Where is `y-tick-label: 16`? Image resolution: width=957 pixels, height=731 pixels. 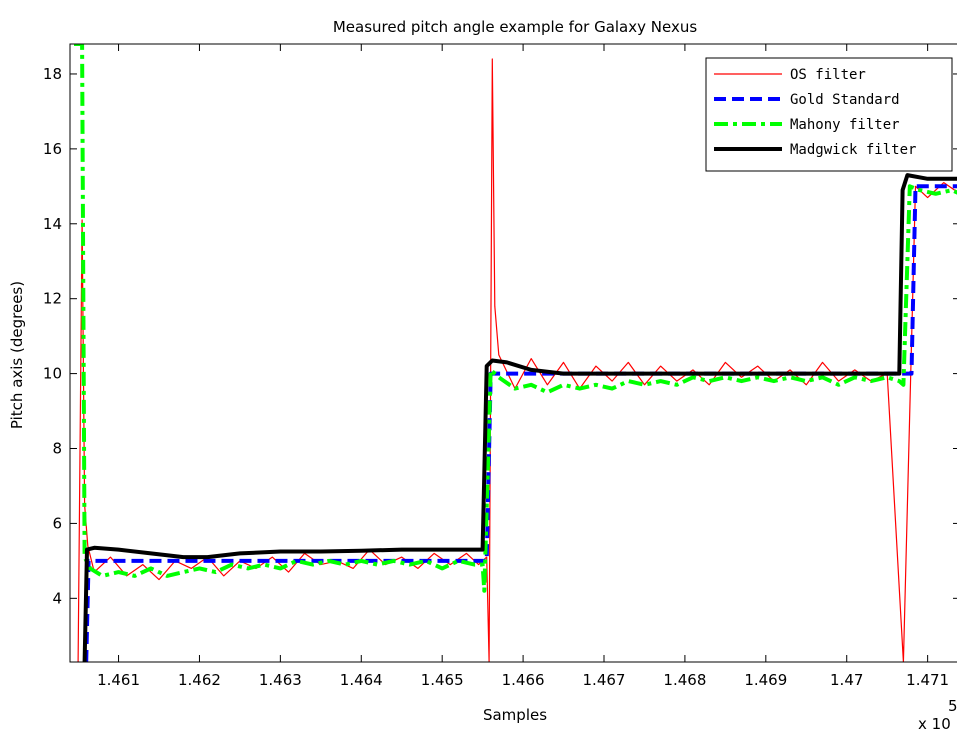 y-tick-label: 16 is located at coordinates (52, 149).